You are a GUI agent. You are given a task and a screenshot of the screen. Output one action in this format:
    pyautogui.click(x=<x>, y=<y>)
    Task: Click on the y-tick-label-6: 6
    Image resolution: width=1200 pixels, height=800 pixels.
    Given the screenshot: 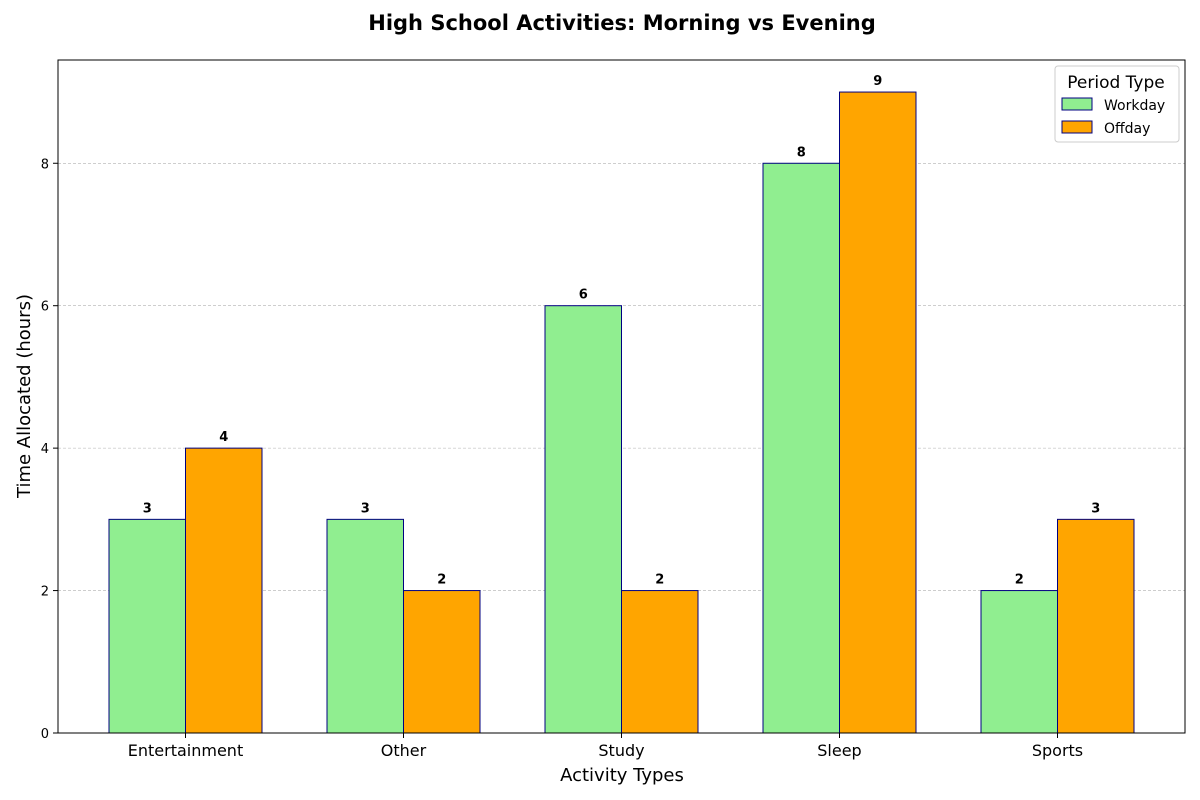 What is the action you would take?
    pyautogui.click(x=45, y=307)
    